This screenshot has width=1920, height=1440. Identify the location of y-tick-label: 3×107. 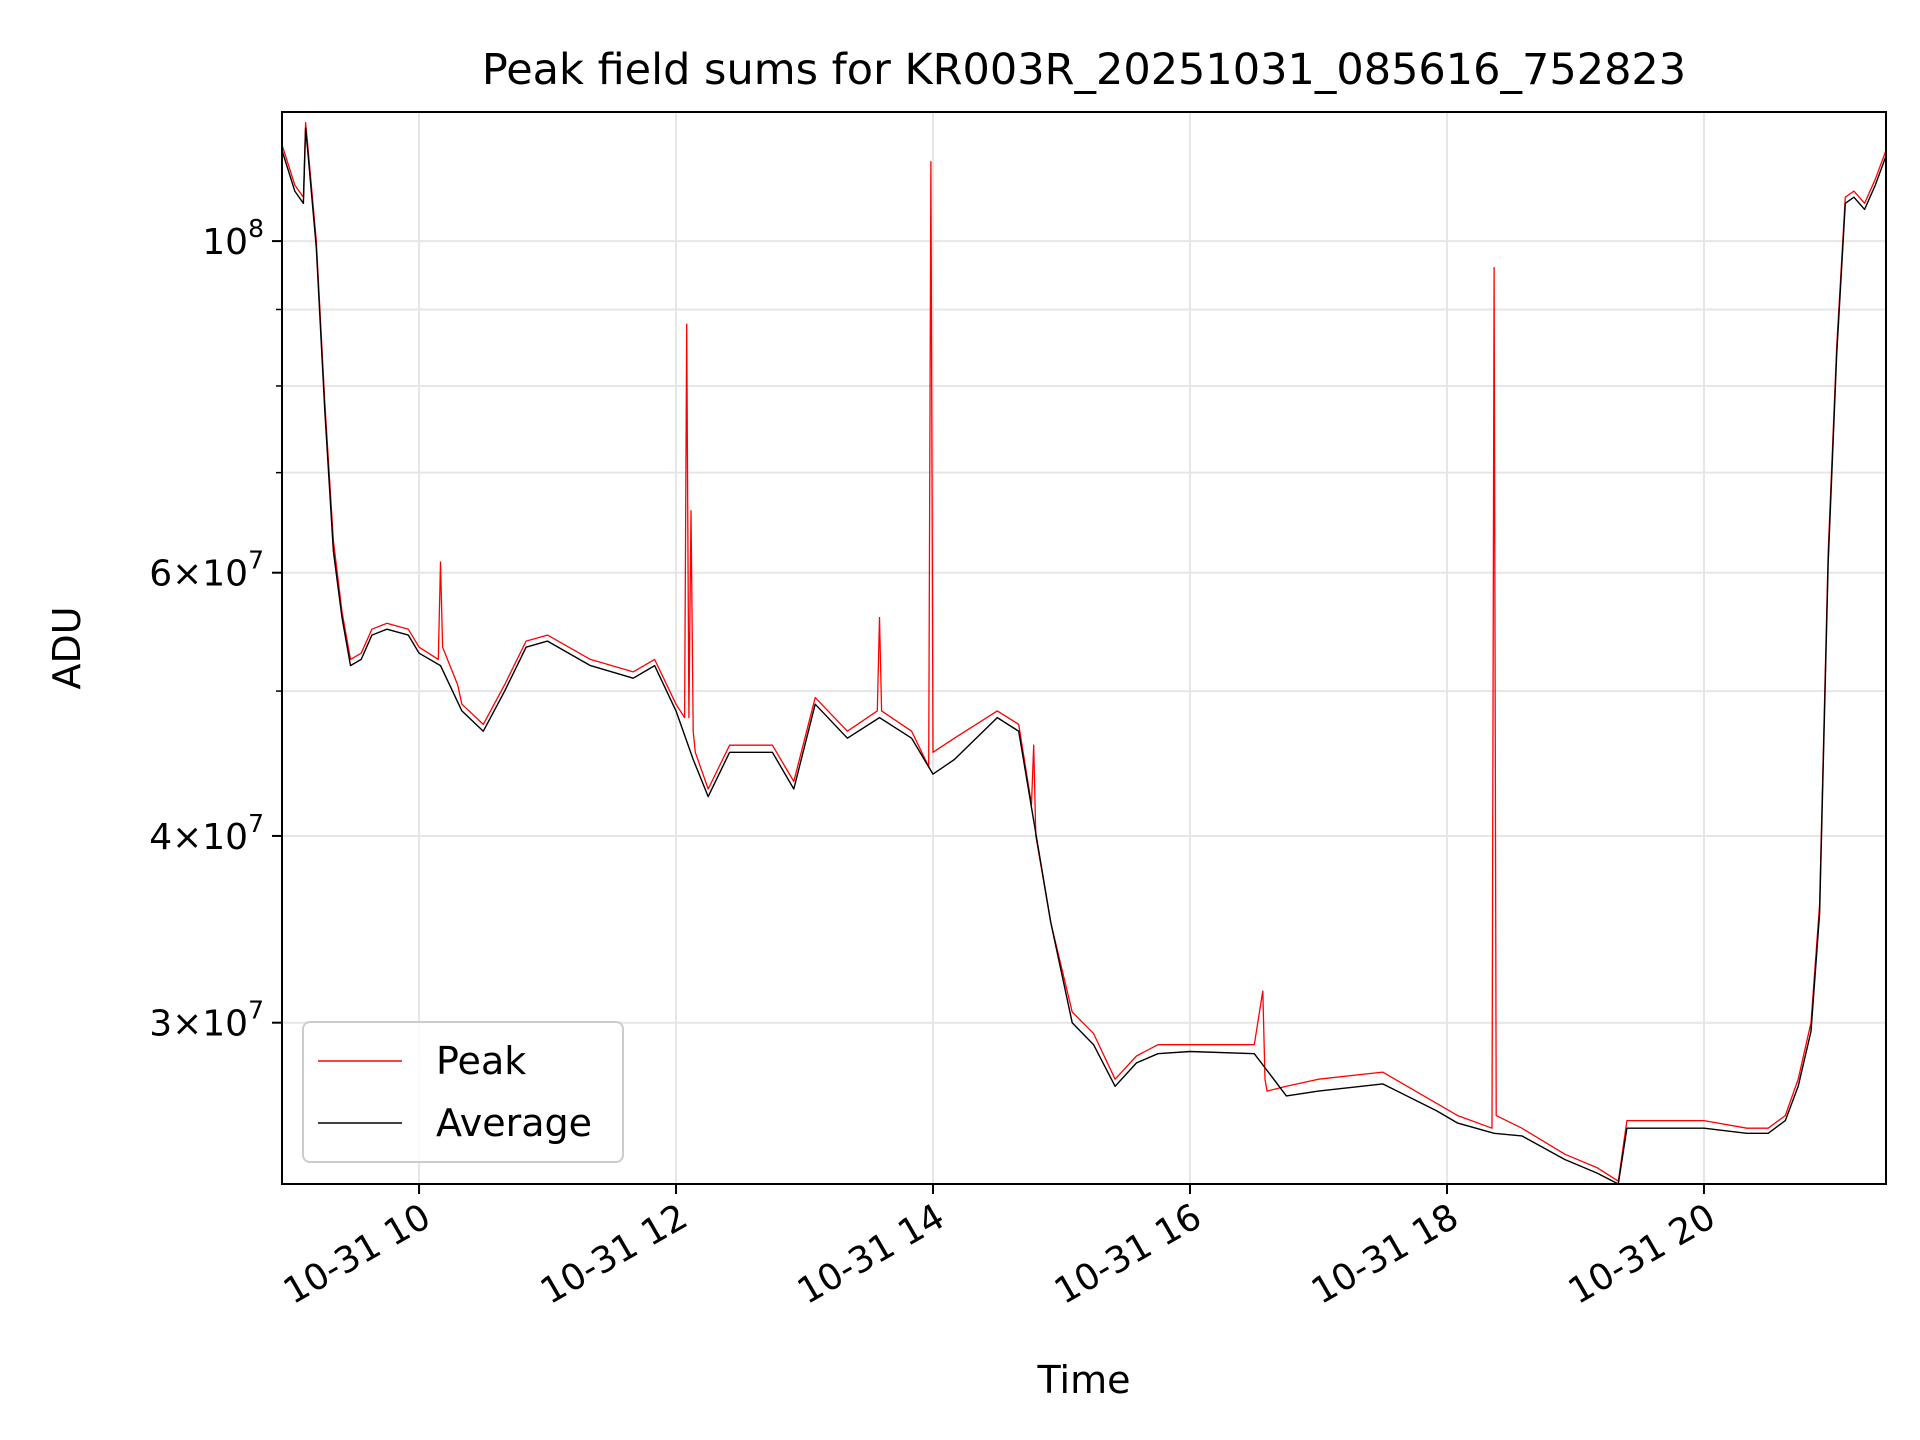
(206, 1020).